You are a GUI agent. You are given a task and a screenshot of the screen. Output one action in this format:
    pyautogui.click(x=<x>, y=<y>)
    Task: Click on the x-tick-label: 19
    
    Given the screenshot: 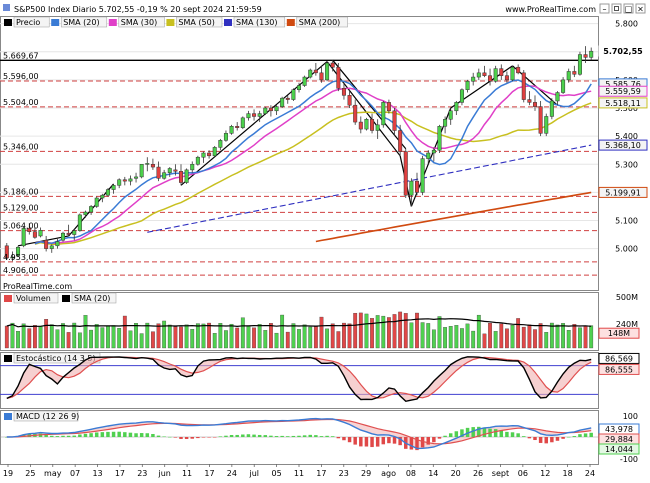 What is the action you would take?
    pyautogui.click(x=8, y=473)
    